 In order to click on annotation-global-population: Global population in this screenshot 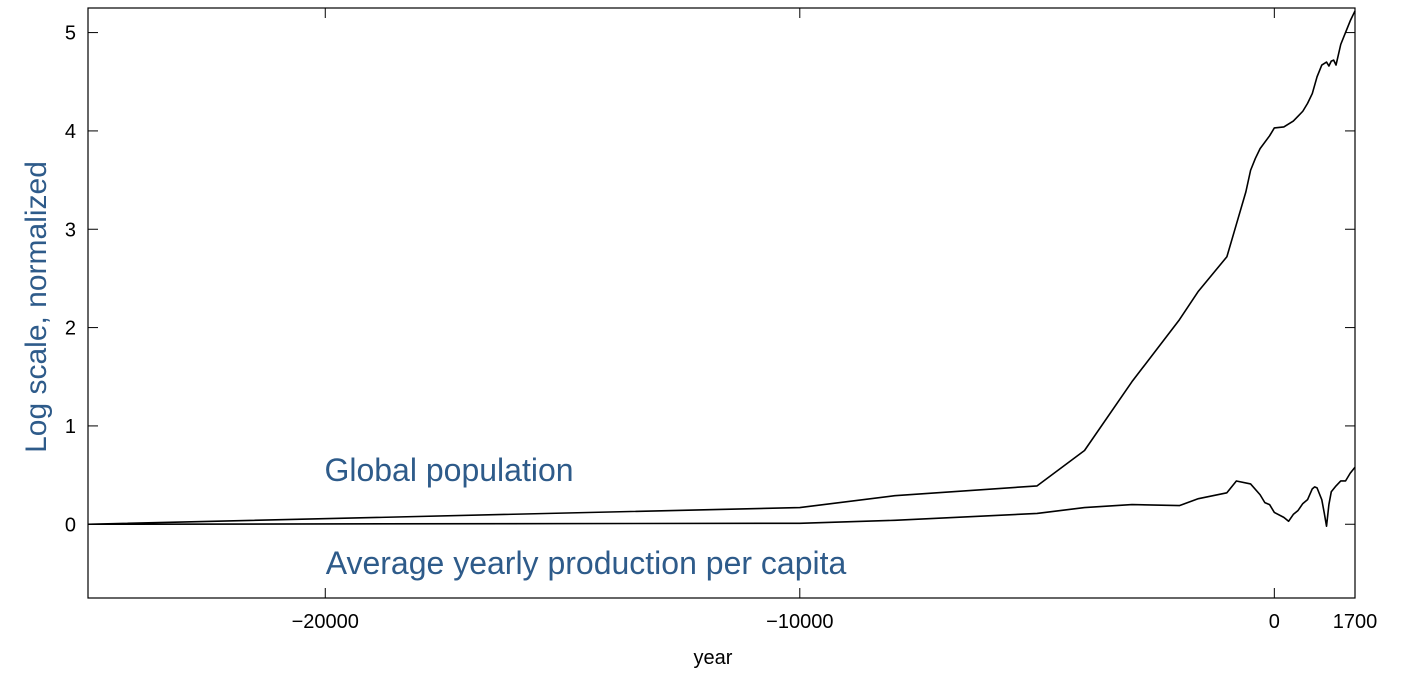, I will do `click(448, 470)`.